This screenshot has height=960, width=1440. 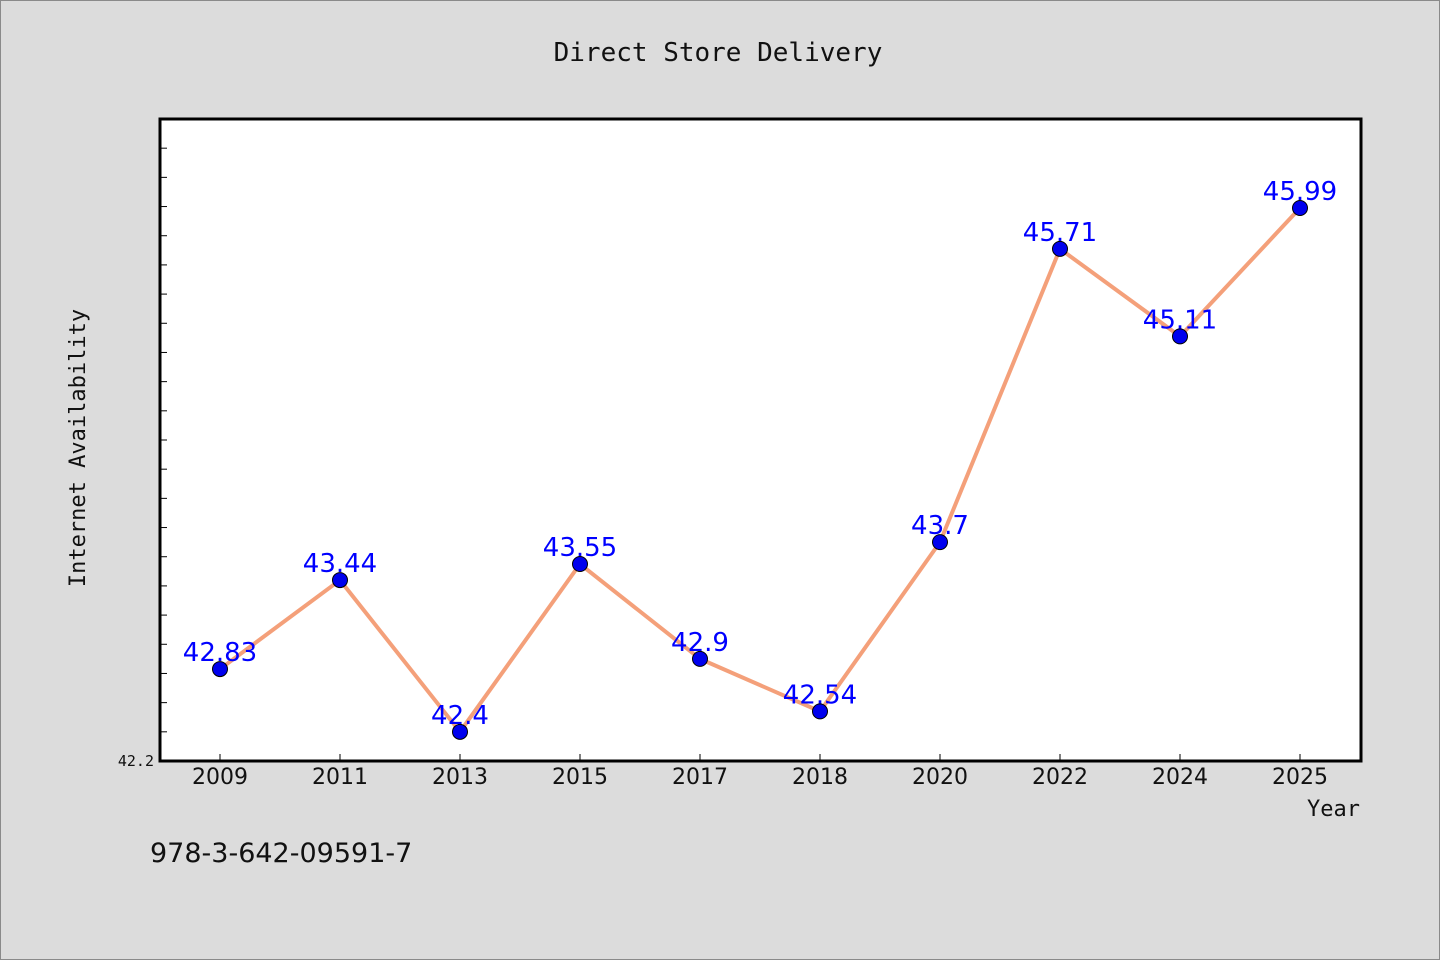 I want to click on x-tick-label: 2025, so click(x=1300, y=777).